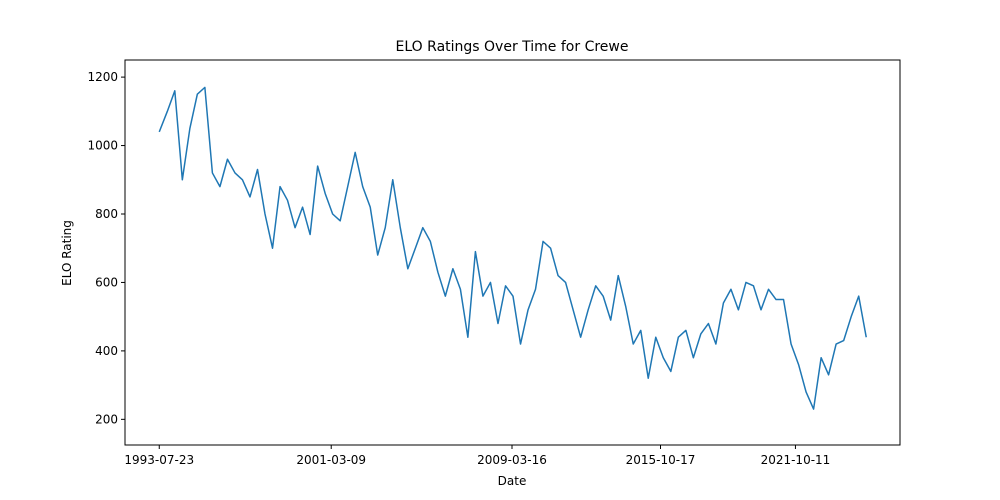 Image resolution: width=1000 pixels, height=500 pixels. Describe the element at coordinates (512, 481) in the screenshot. I see `x-axis-label: Date` at that location.